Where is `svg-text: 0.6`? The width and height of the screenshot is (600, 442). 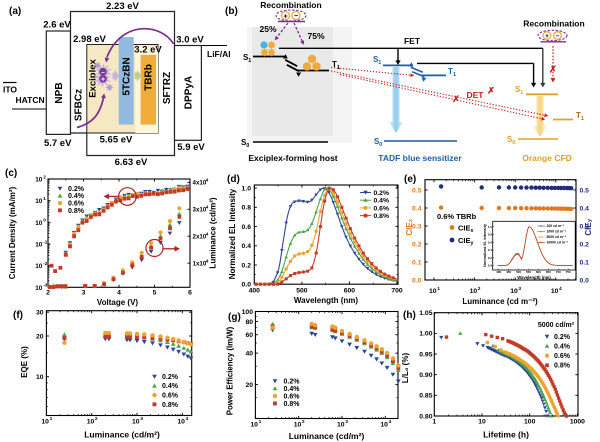 svg-text: 0.6 is located at coordinates (247, 227).